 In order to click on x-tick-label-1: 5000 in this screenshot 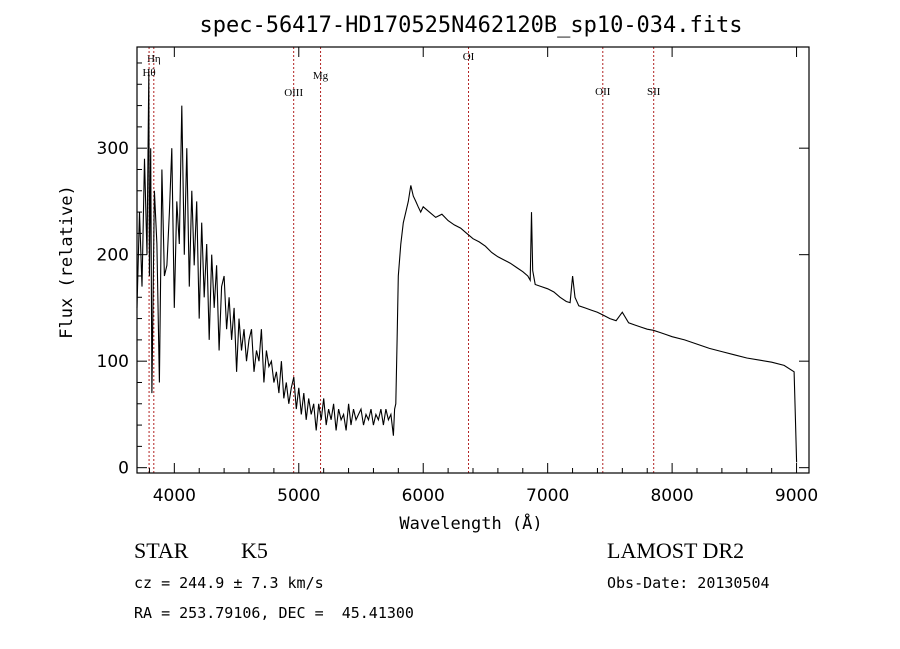, I will do `click(298, 496)`.